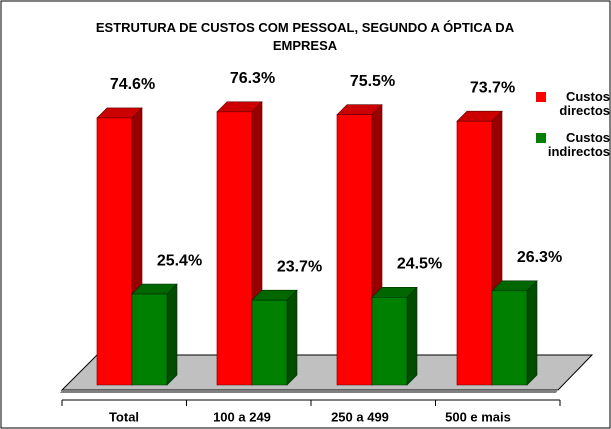  What do you see at coordinates (372, 81) in the screenshot?
I see `value-label: 75.5%` at bounding box center [372, 81].